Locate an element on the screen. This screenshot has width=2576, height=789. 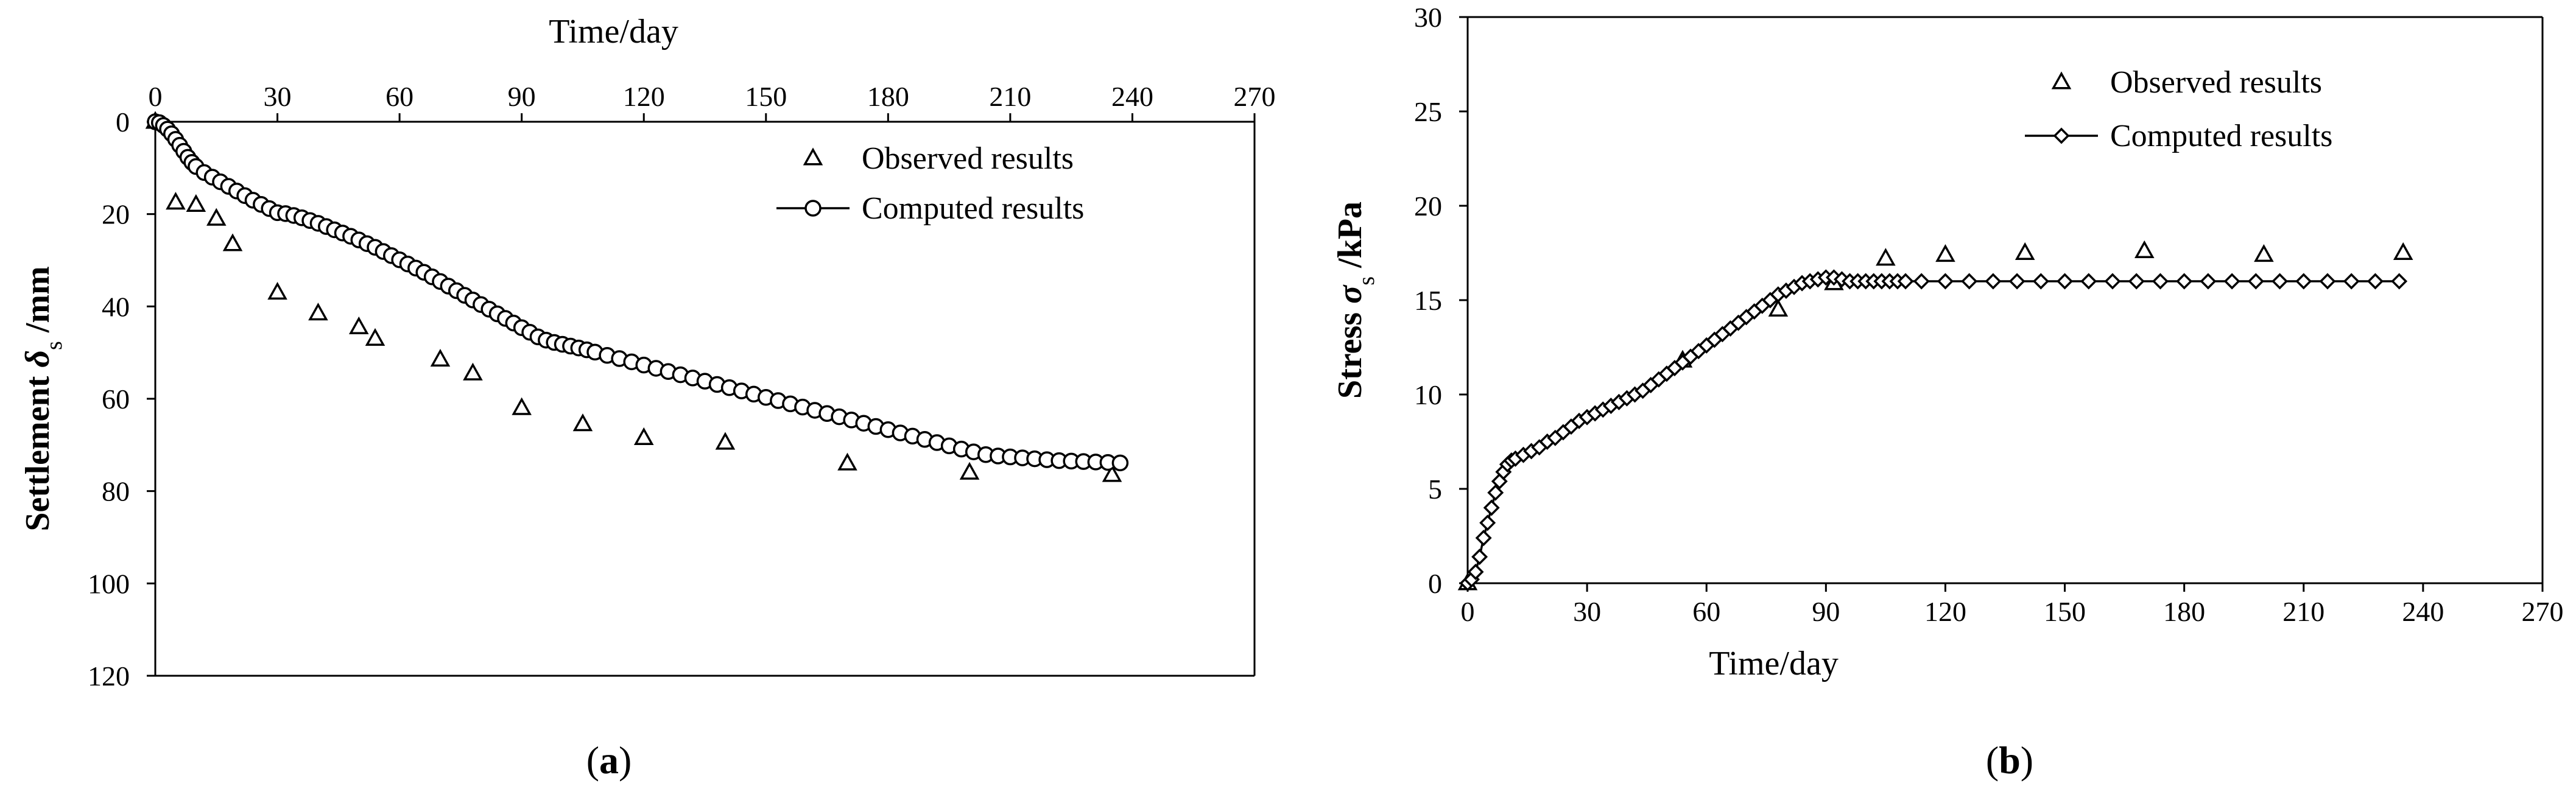
y-axis-title: Stress σs /kPa is located at coordinates (1355, 300).